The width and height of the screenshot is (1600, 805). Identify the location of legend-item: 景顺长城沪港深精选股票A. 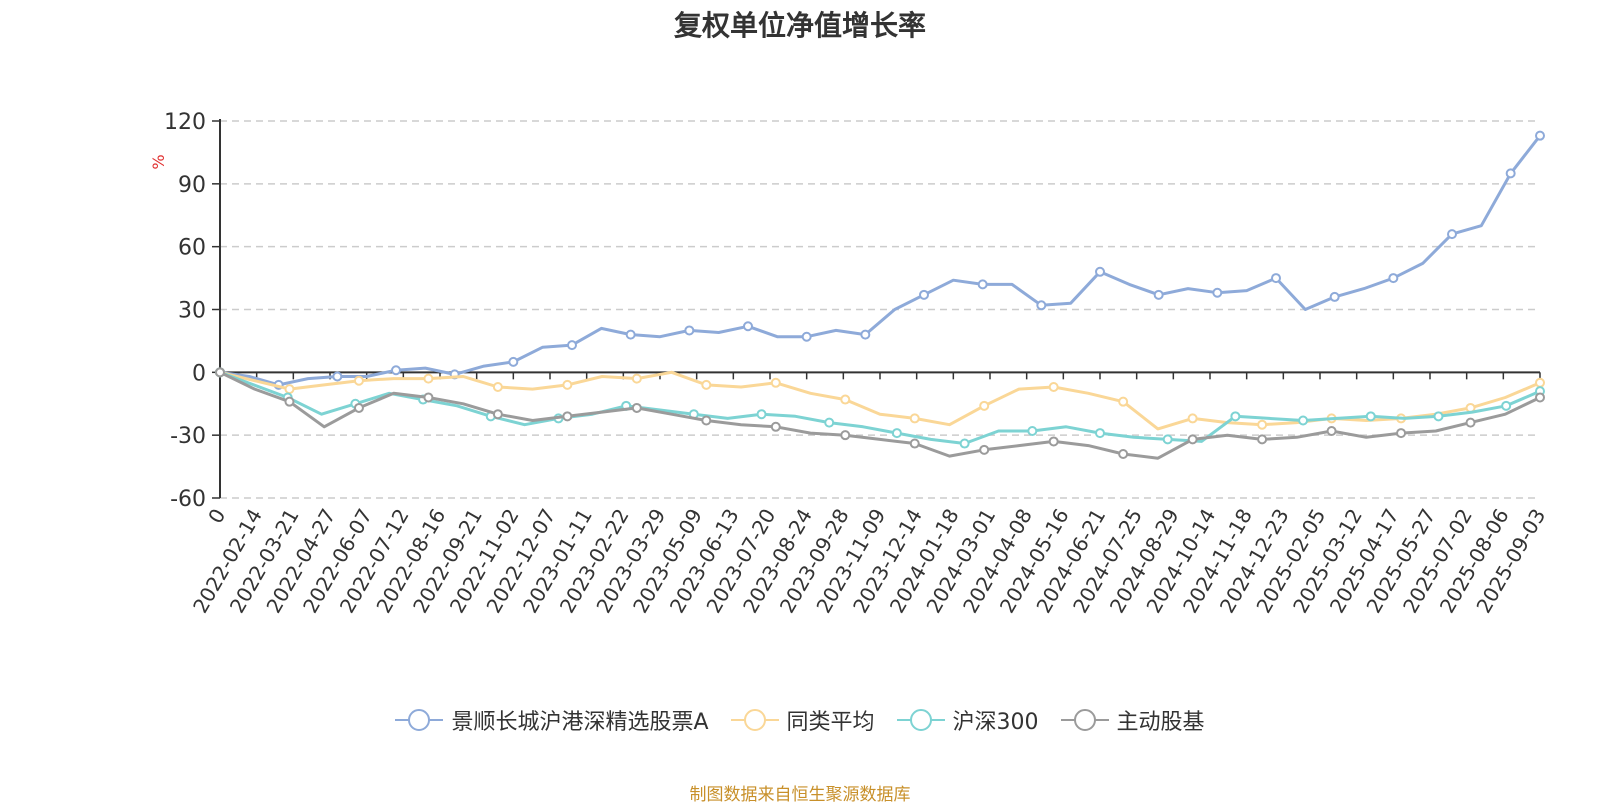
(552, 720).